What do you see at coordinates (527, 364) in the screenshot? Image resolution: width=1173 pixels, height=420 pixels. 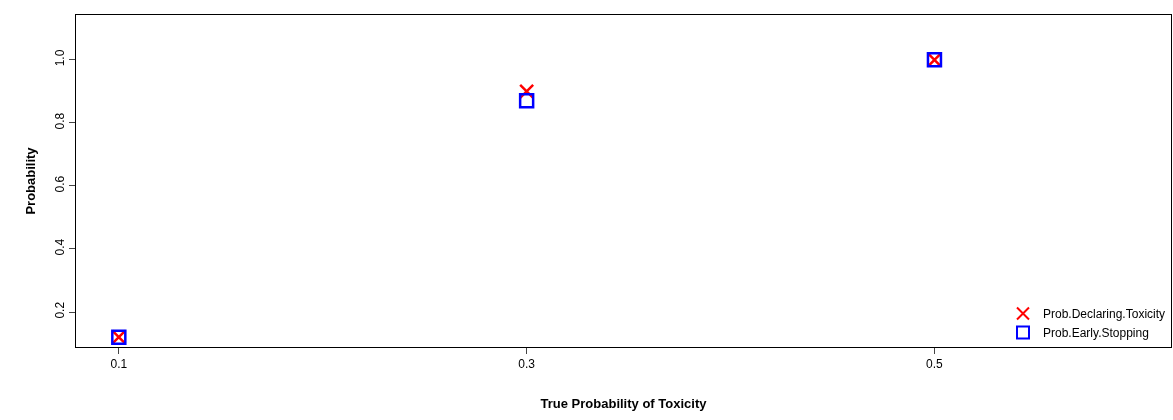 I see `x-tick-label: 0.3` at bounding box center [527, 364].